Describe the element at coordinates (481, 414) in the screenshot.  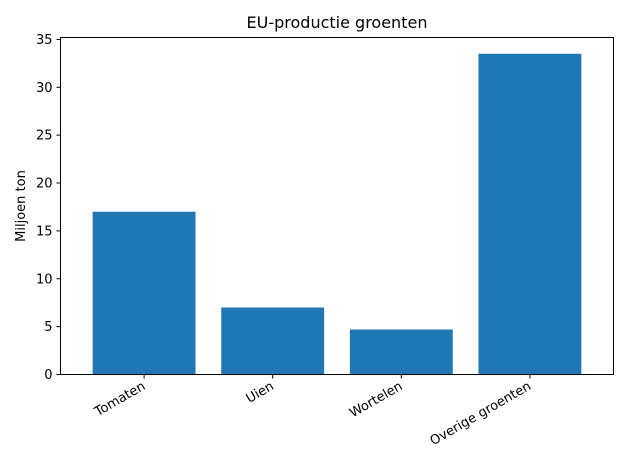
I see `x-tick-label: Overige groenten` at that location.